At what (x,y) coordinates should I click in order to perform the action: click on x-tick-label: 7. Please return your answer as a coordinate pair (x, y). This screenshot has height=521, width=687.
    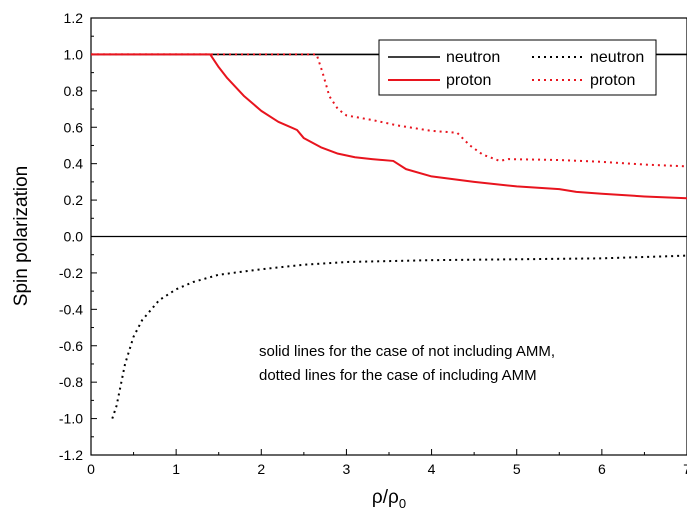
    Looking at the image, I should click on (685, 469).